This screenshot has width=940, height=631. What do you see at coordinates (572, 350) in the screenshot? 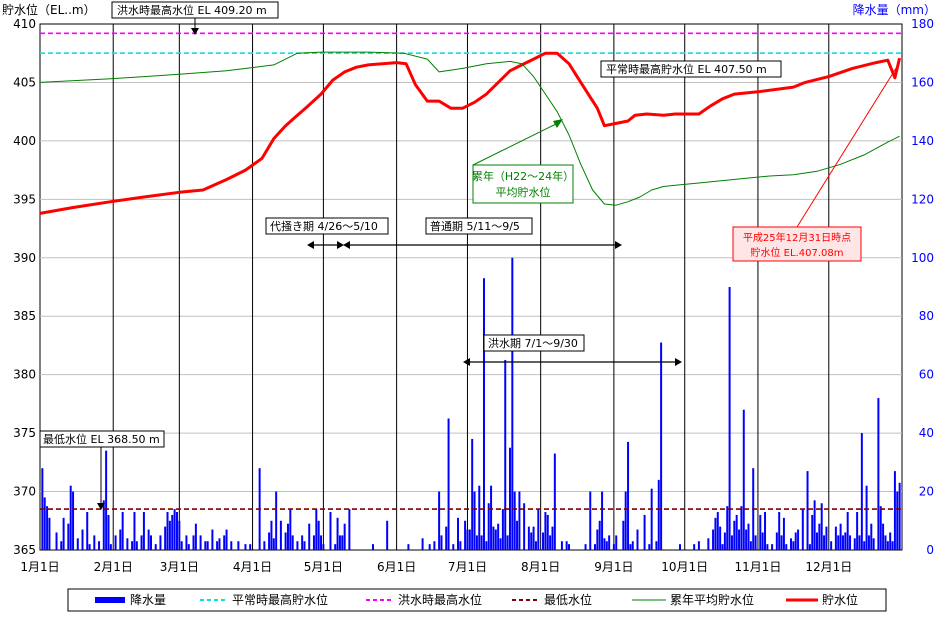
I see `period-flood: 洪水期 7/1～9/30` at bounding box center [572, 350].